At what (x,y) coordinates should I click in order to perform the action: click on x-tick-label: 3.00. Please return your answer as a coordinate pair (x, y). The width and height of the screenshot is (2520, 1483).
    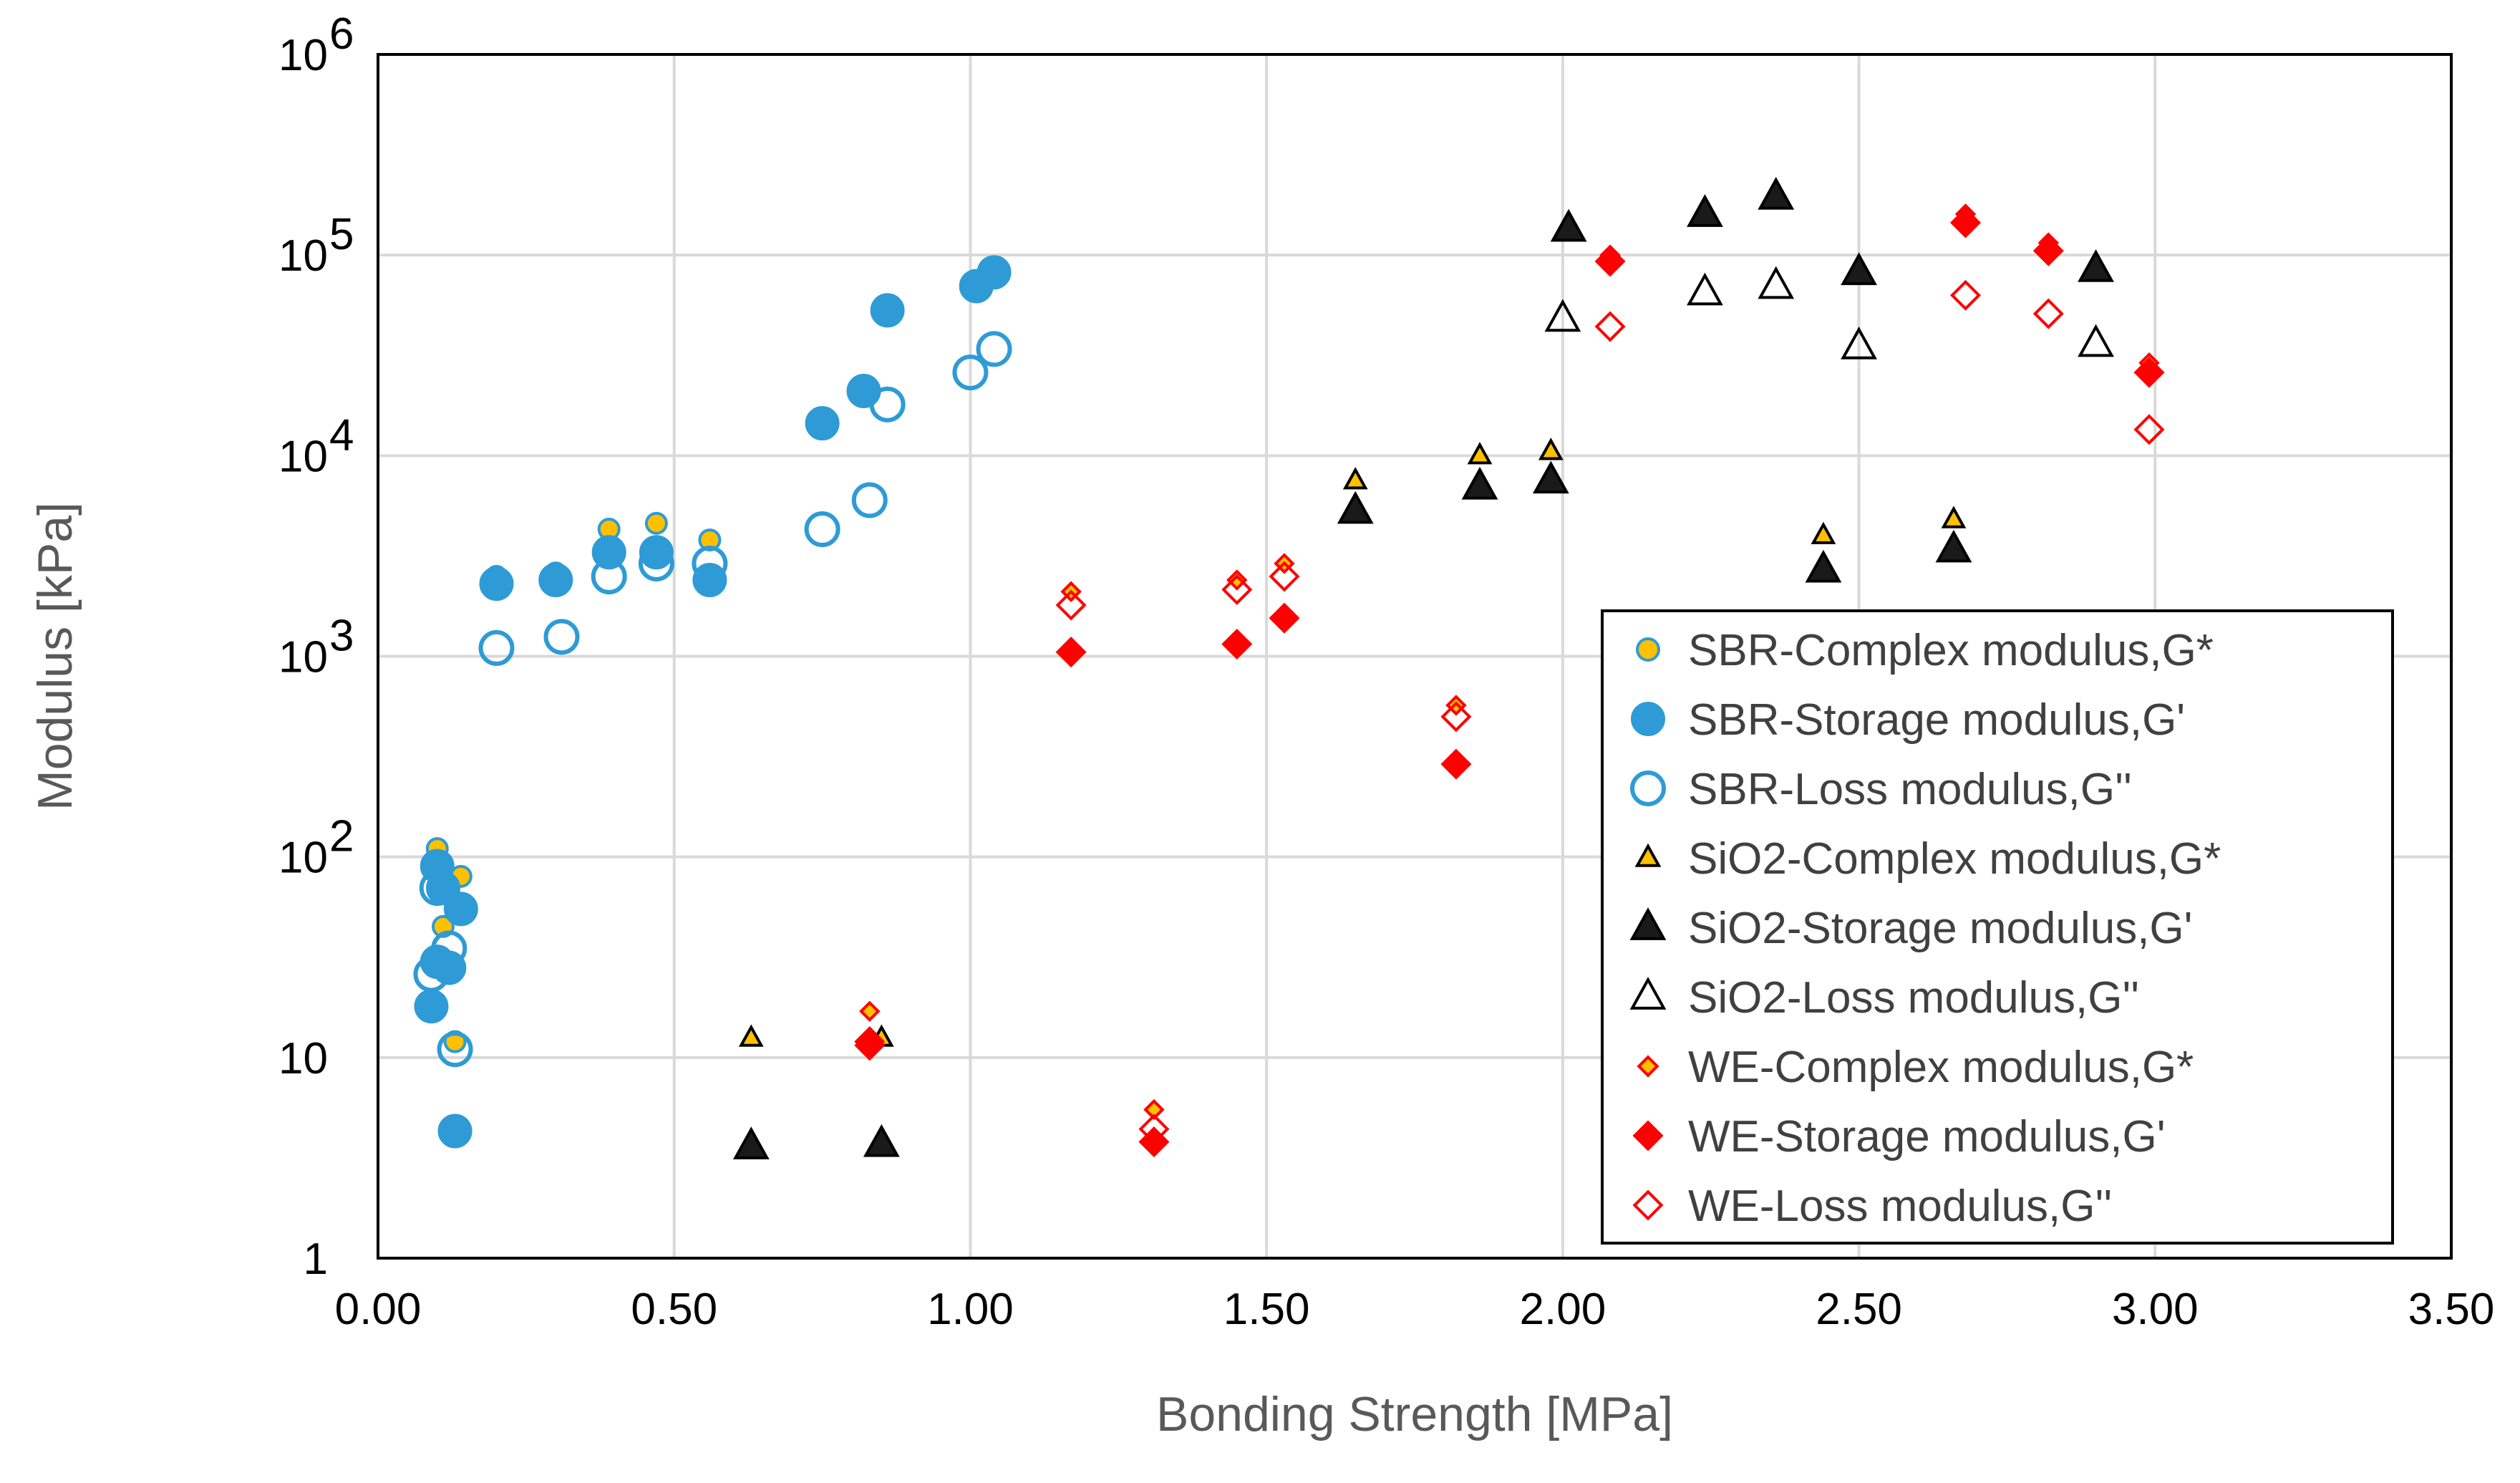
    Looking at the image, I should click on (2155, 1309).